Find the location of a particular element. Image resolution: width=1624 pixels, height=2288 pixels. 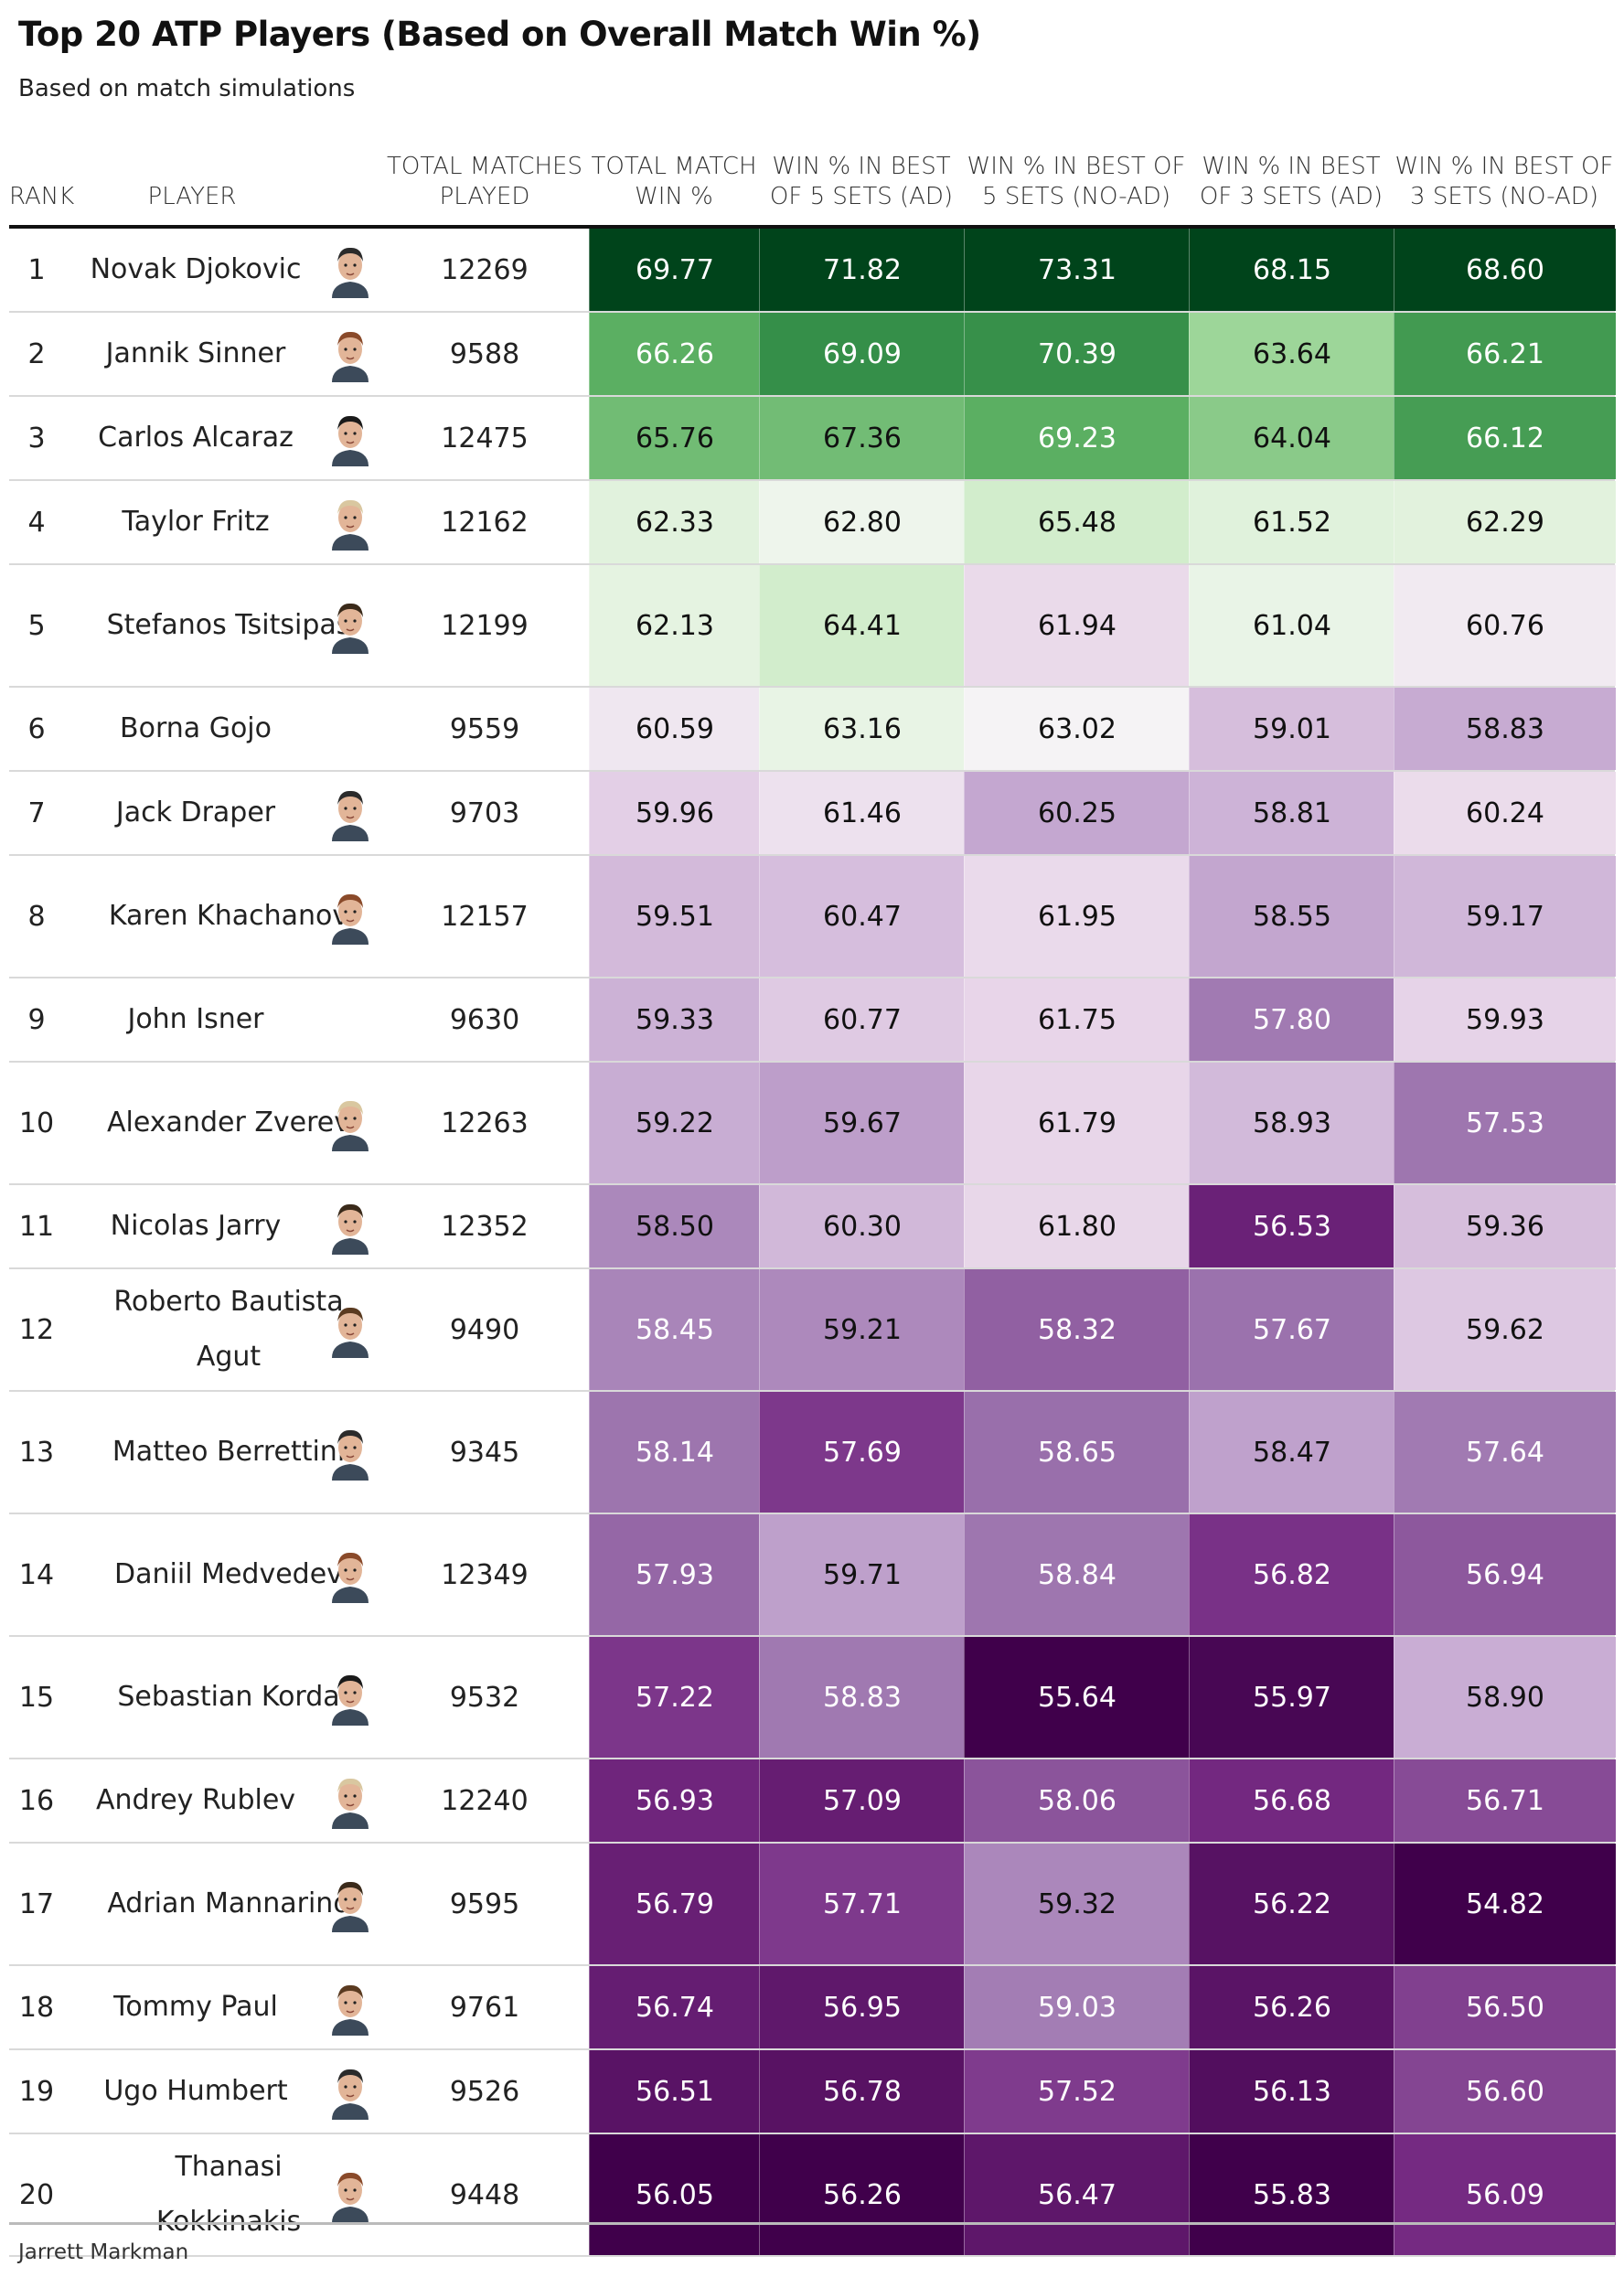

rank-cell: 20 is located at coordinates (36, 2194).